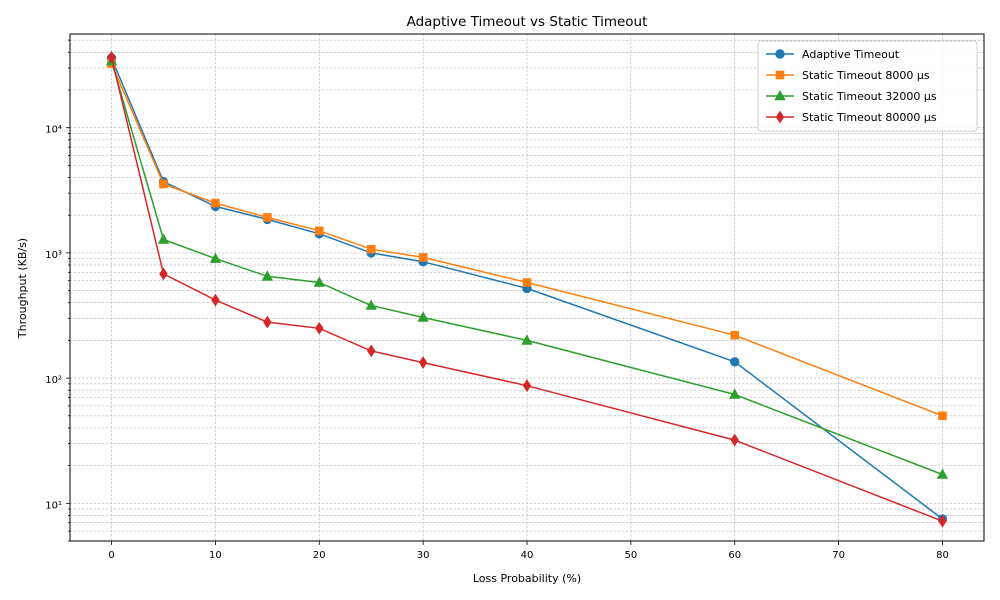 This screenshot has height=600, width=1000. What do you see at coordinates (630, 555) in the screenshot?
I see `x-tick-label: 50` at bounding box center [630, 555].